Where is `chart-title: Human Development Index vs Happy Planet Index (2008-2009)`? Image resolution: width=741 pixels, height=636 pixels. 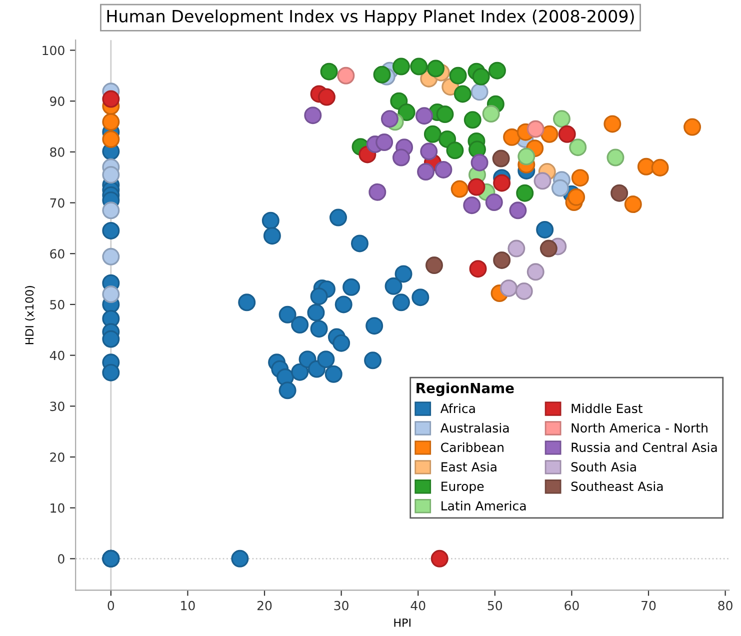
chart-title: Human Development Index vs Happy Planet Index (2008-2009) is located at coordinates (370, 18).